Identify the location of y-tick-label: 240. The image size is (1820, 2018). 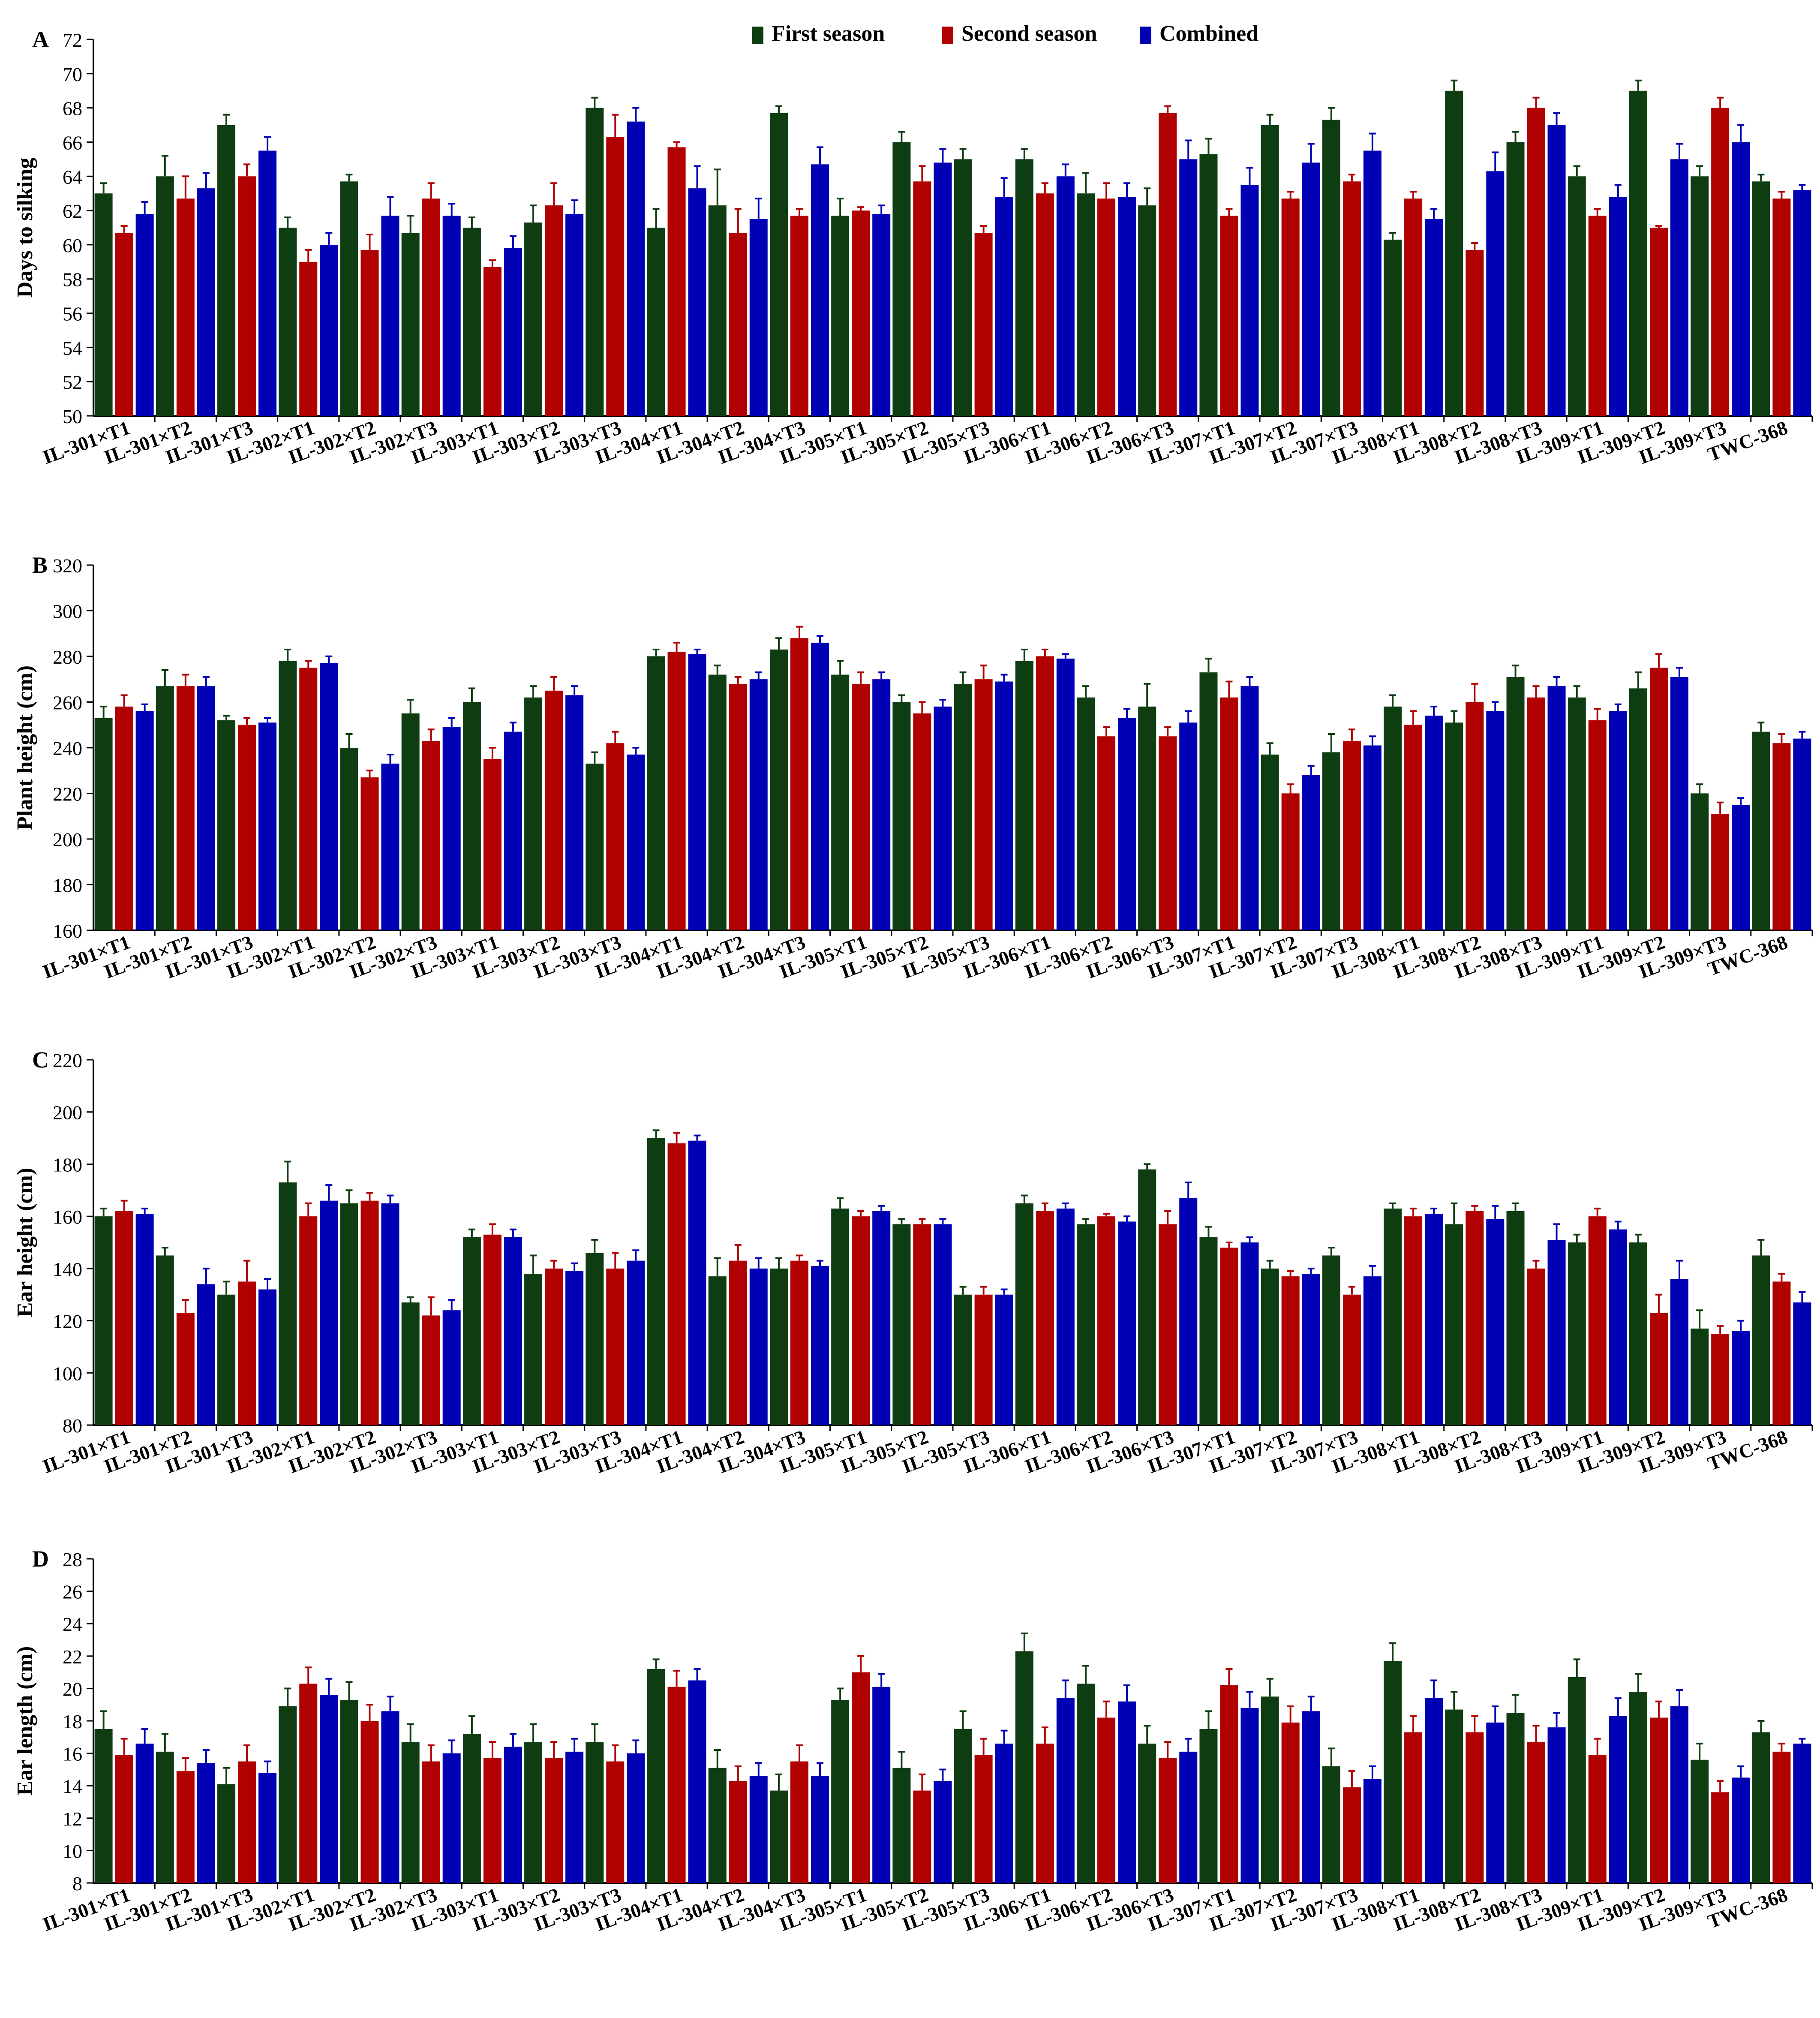
(68, 748).